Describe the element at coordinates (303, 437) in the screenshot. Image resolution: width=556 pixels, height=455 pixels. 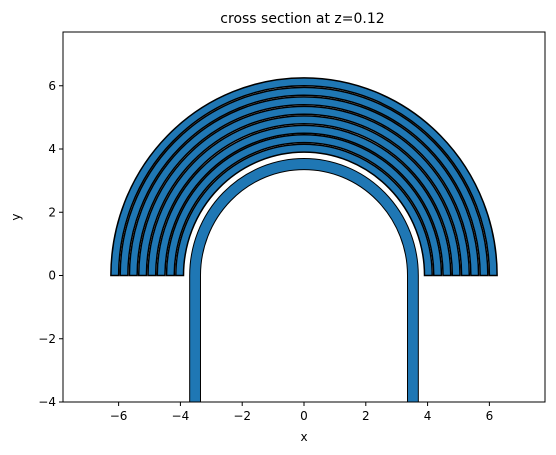
I see `x-axis-label: x` at that location.